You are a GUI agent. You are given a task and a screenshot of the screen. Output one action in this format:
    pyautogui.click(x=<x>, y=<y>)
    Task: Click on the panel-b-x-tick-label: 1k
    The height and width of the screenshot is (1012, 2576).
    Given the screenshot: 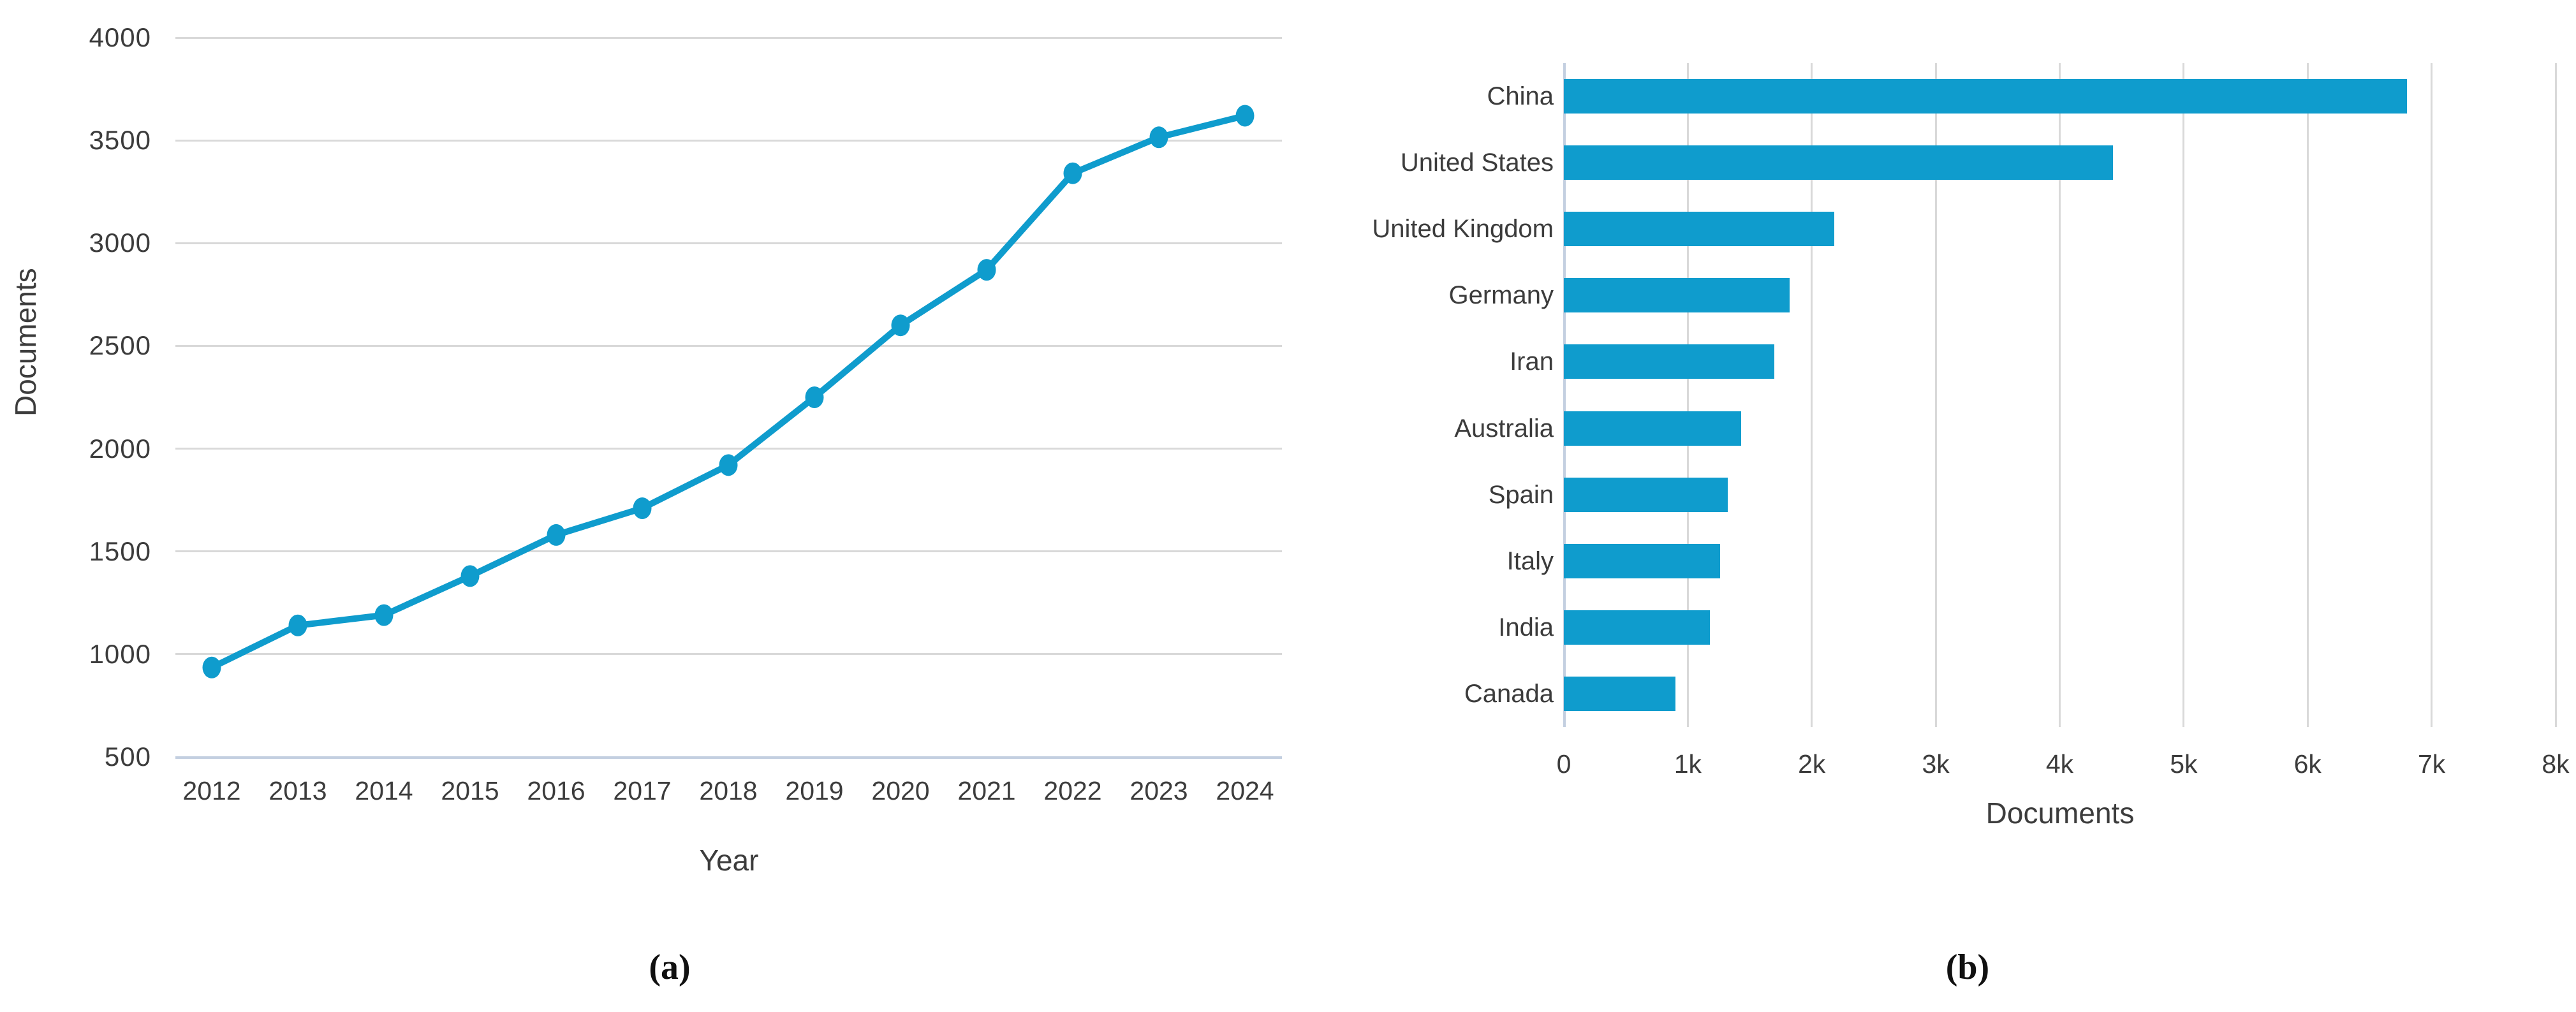 What is the action you would take?
    pyautogui.click(x=1688, y=764)
    